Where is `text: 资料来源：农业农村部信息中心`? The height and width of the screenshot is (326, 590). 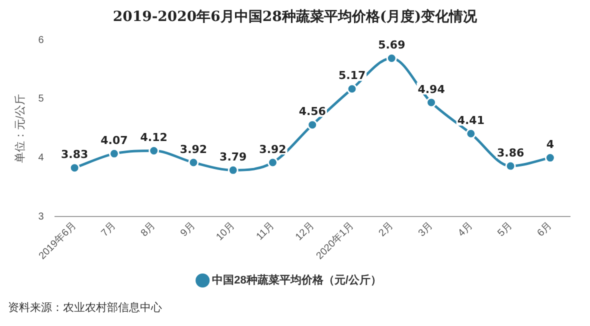
text: 资料来源：农业农村部信息中心 is located at coordinates (85, 307).